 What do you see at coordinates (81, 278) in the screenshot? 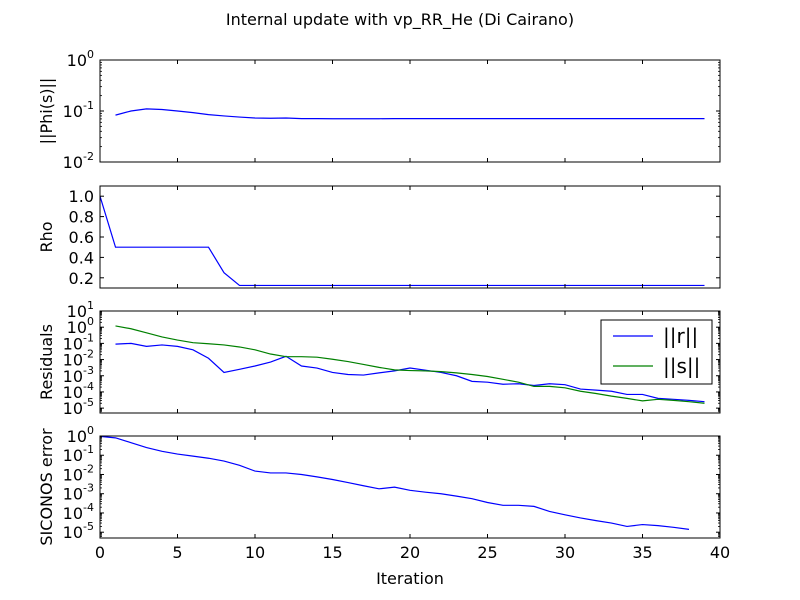
I see `y-tick-label: 0.2` at bounding box center [81, 278].